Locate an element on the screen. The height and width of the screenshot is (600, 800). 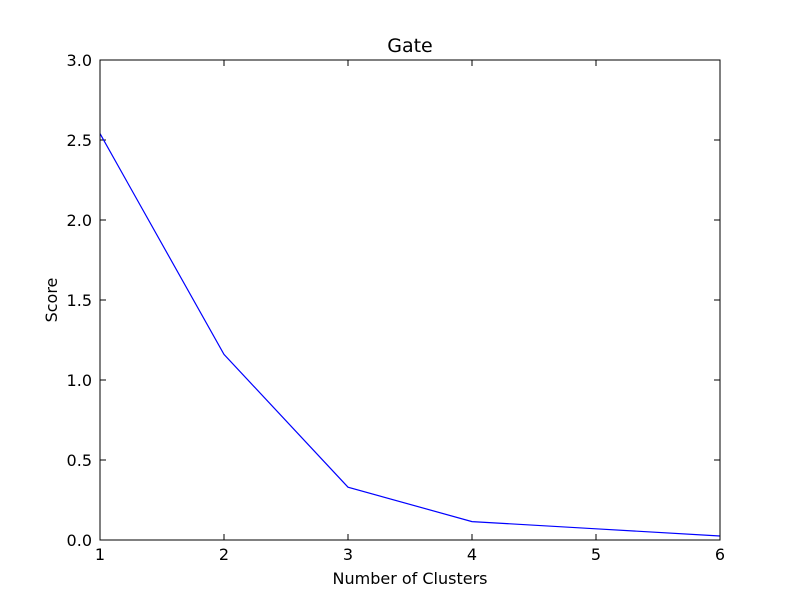
y-tick-label: 2.5 is located at coordinates (79, 140).